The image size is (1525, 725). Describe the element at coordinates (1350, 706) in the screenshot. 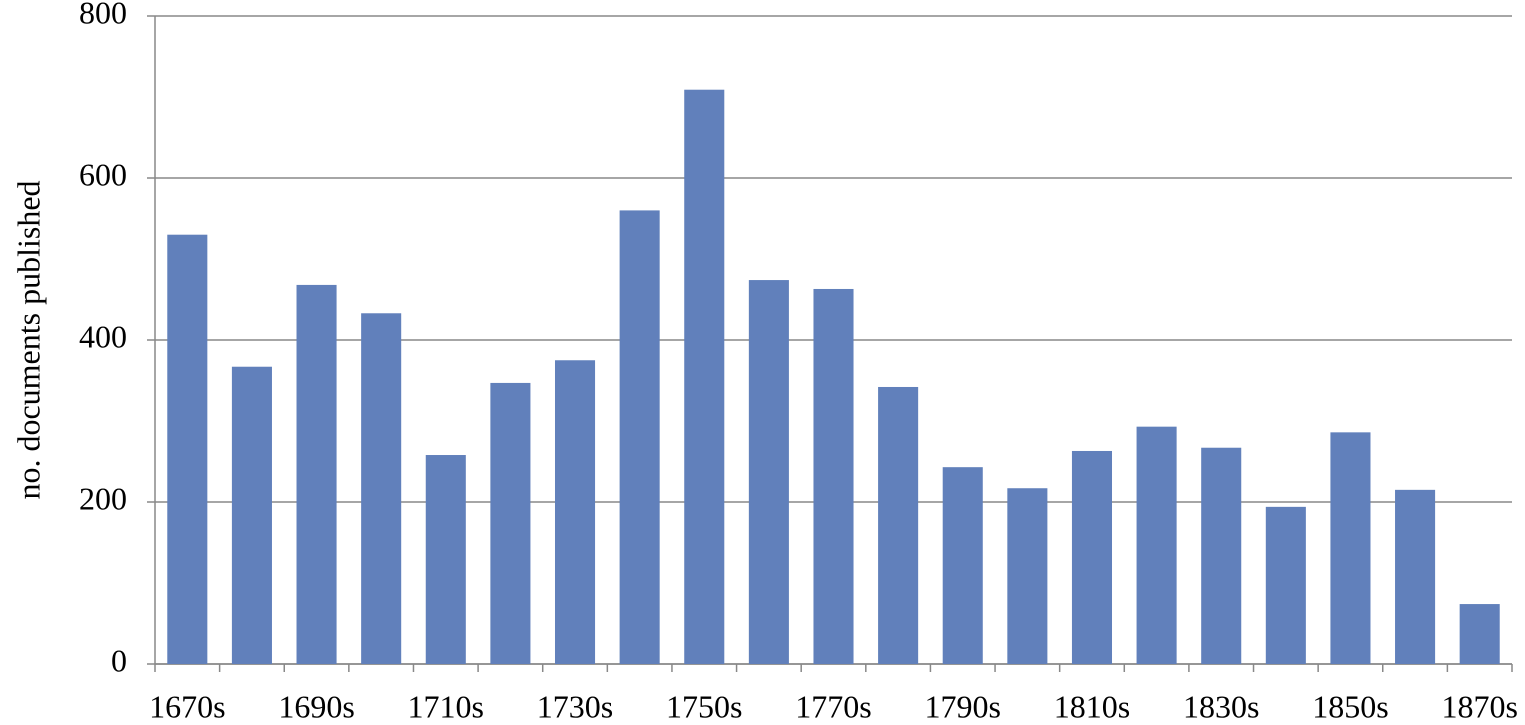

I see `x-tick-label: 1850s` at that location.